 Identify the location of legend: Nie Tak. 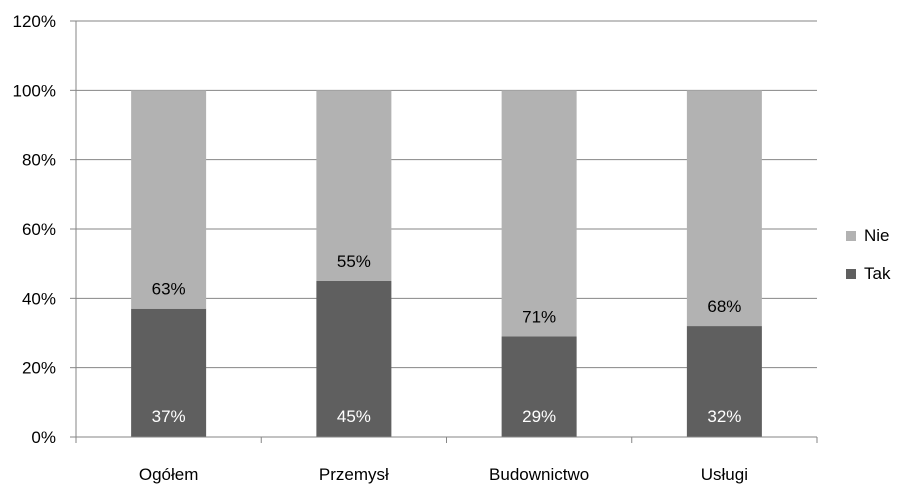
(868, 254).